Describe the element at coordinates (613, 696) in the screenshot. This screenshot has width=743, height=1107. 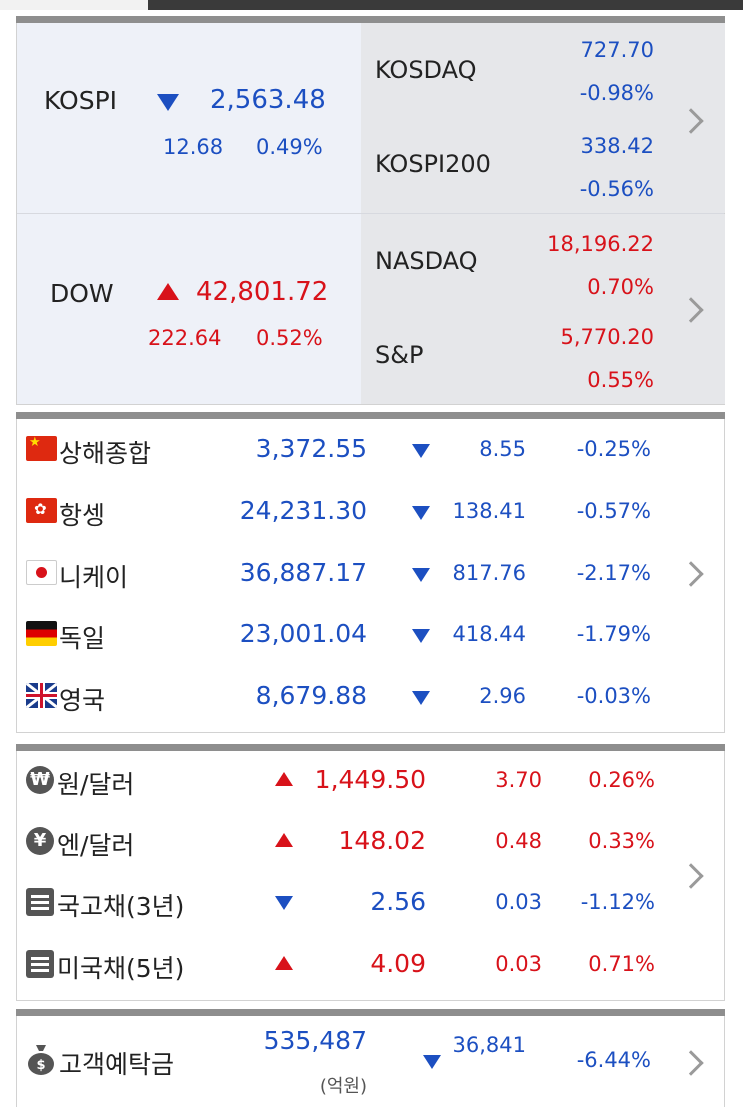
I see `world-row-percent: -0.03%` at that location.